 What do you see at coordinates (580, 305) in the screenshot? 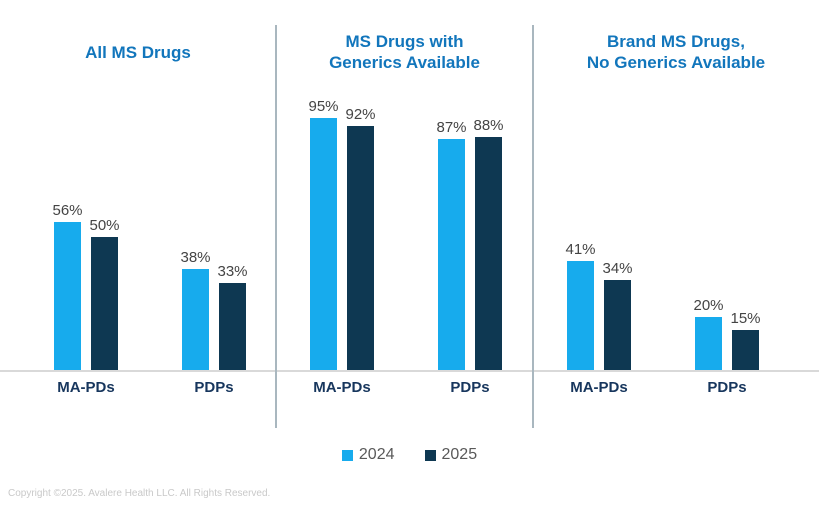
I see `bar-2024-ma-pds: 41%` at bounding box center [580, 305].